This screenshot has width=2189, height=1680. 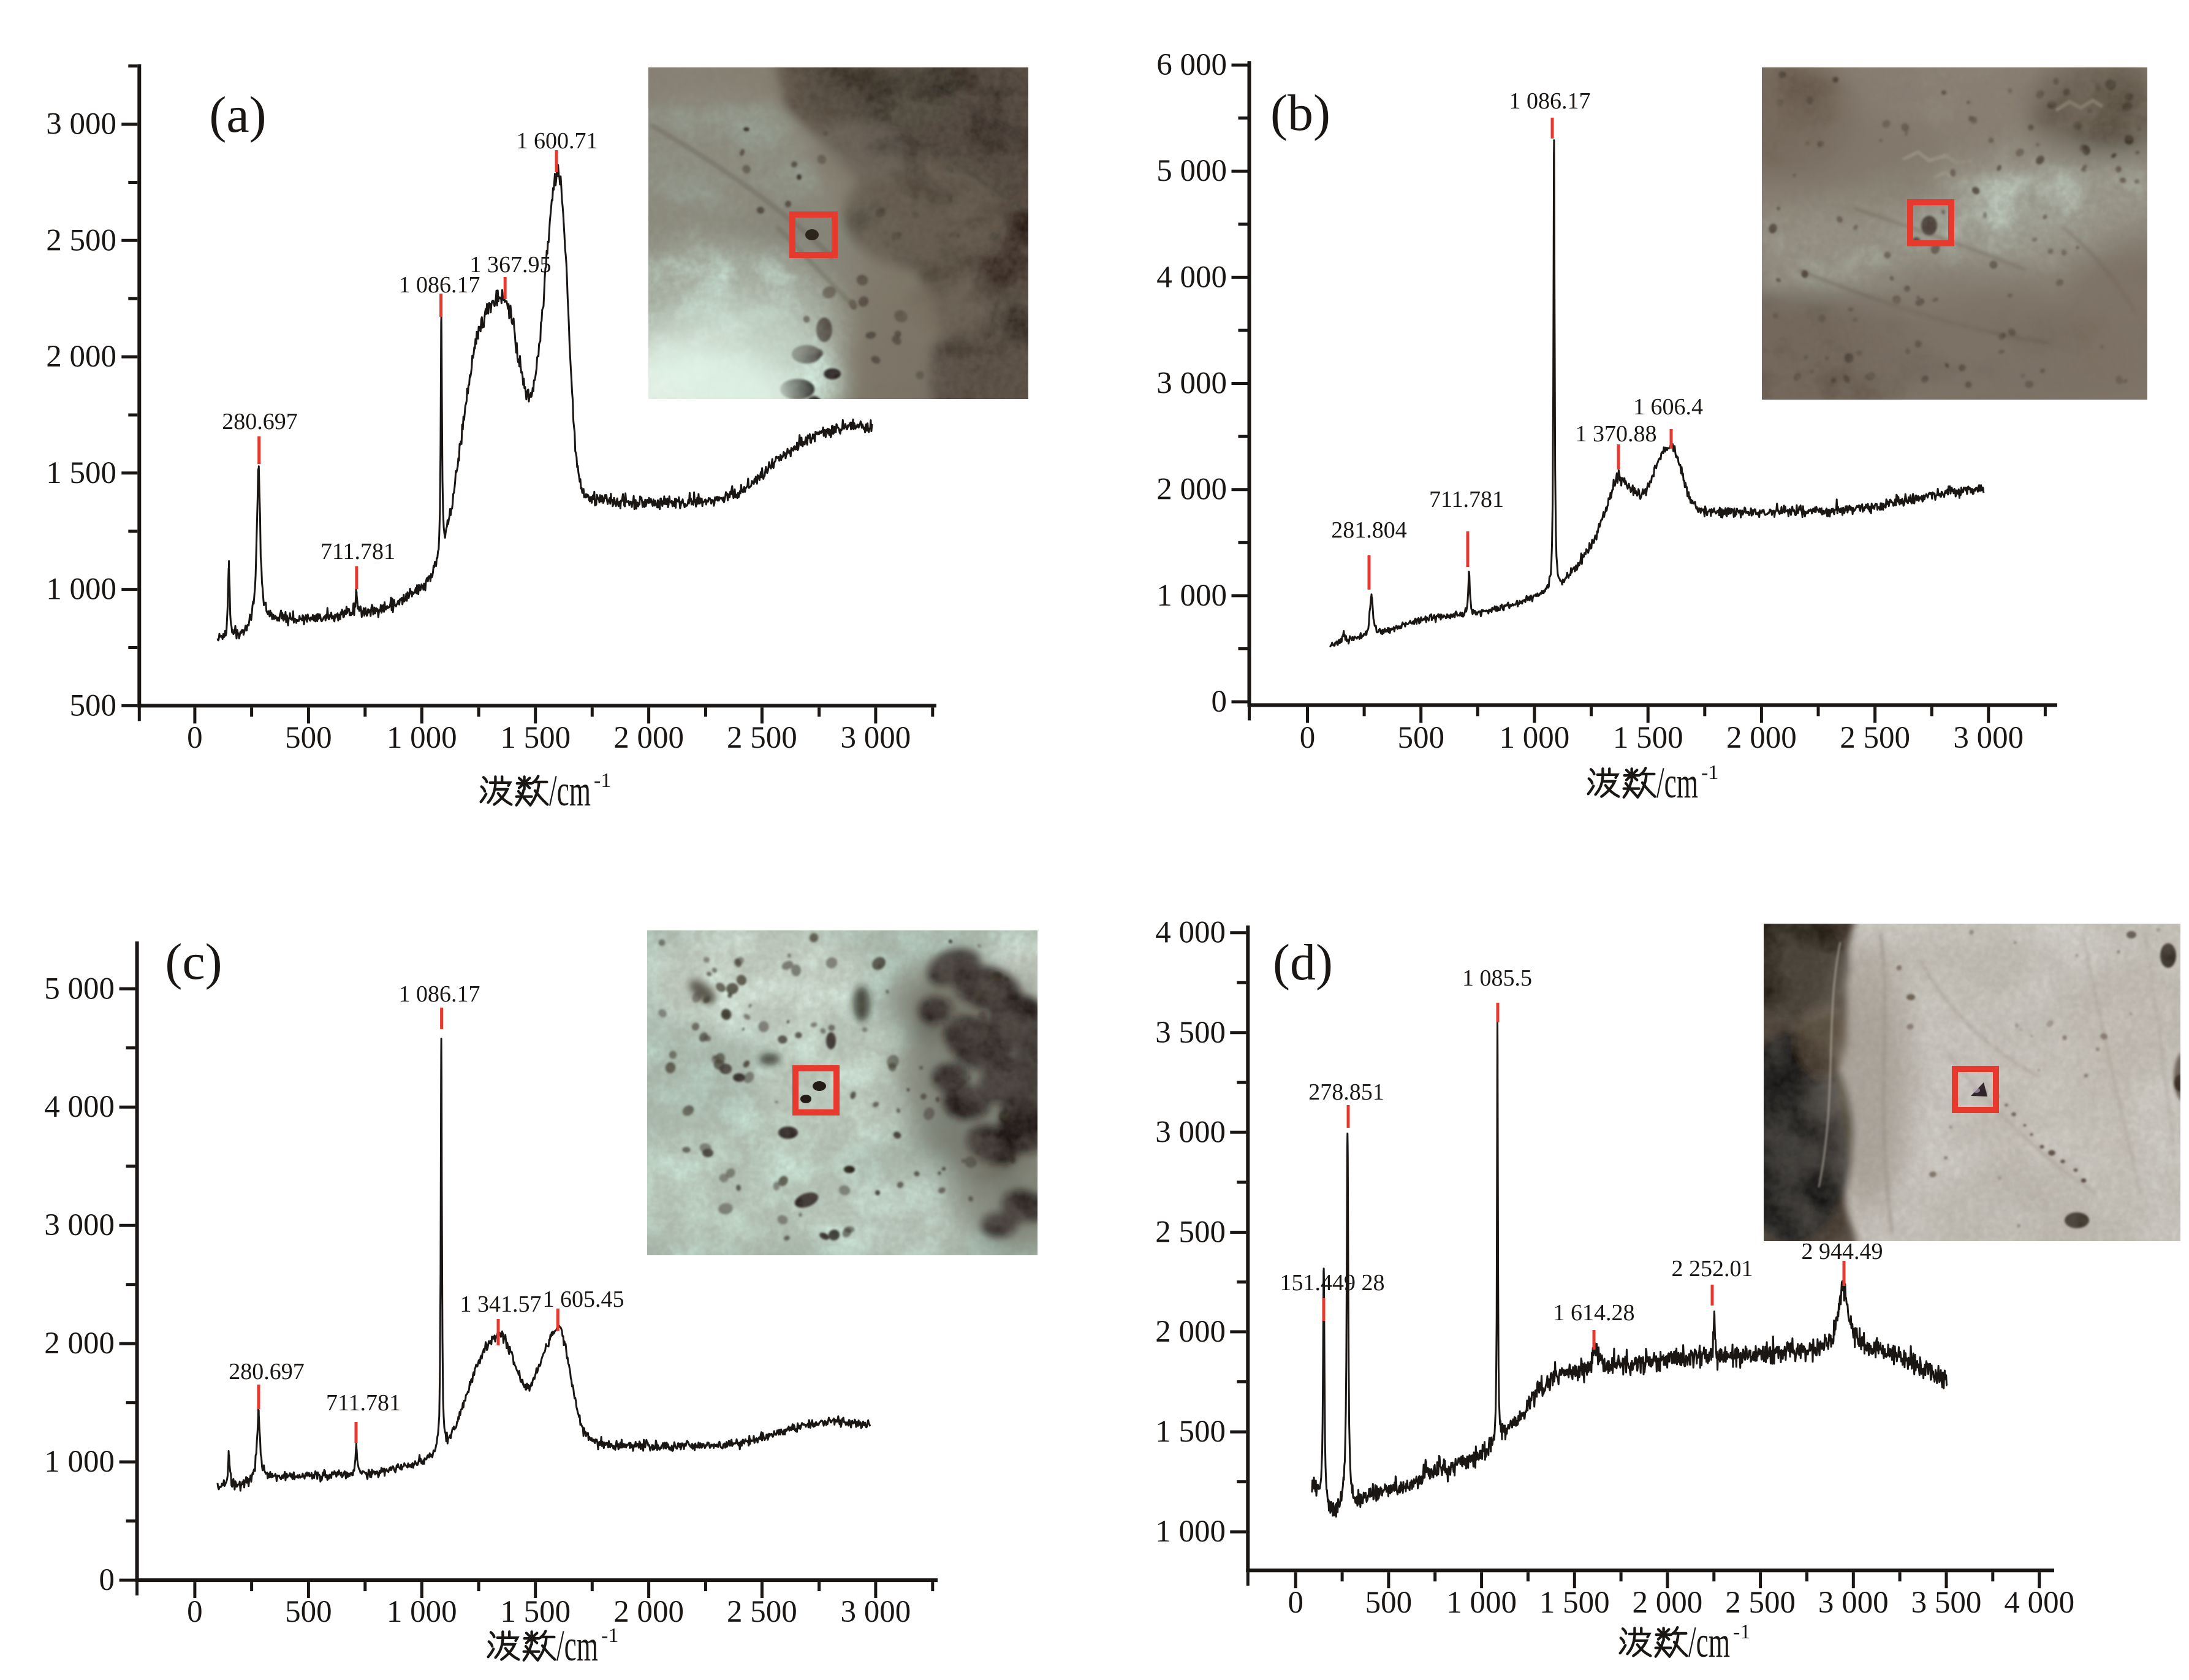 I want to click on svg-text: (b), so click(x=1300, y=113).